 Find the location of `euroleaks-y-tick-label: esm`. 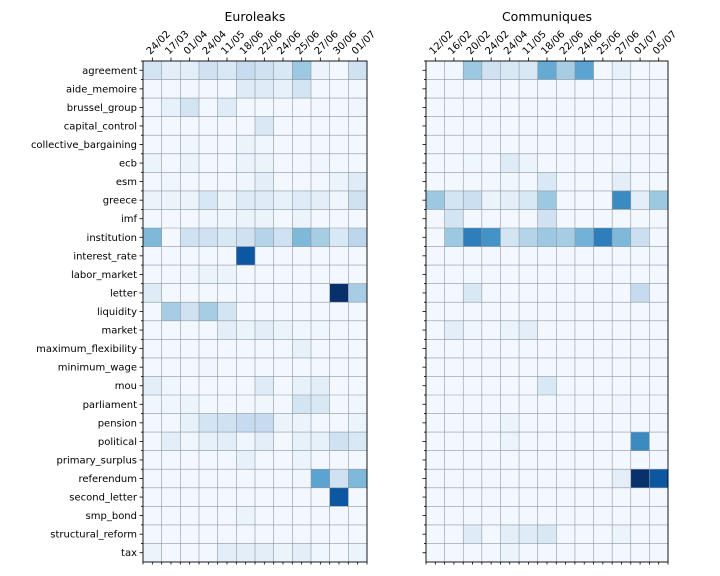

euroleaks-y-tick-label: esm is located at coordinates (126, 182).